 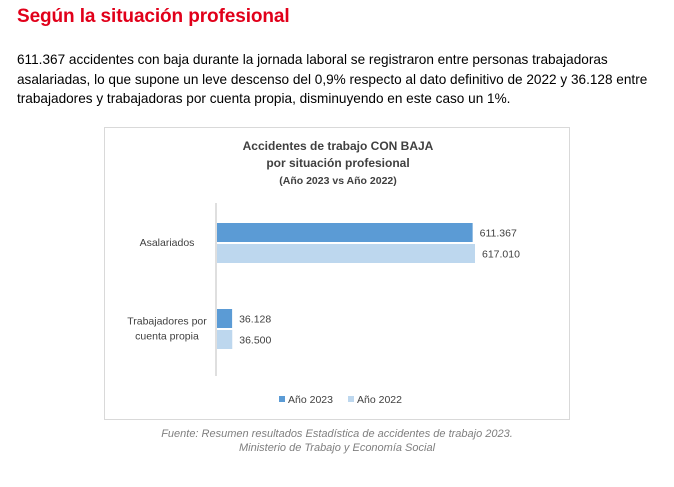 I want to click on legend-label-2022: Año 2022, so click(x=379, y=400).